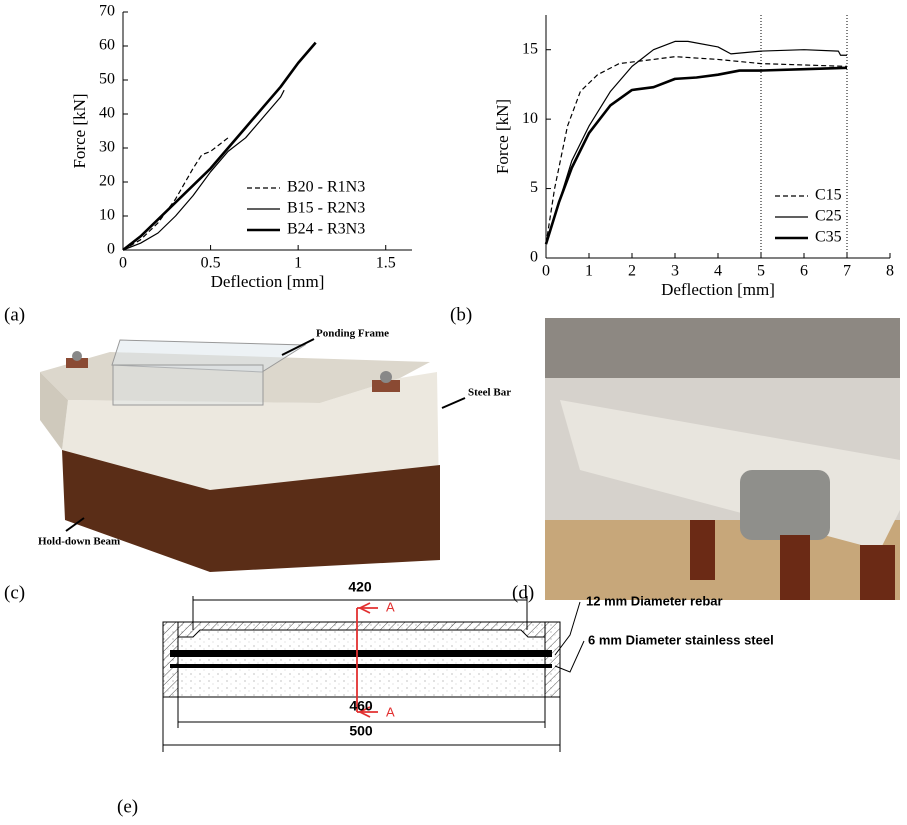 This screenshot has width=907, height=825. Describe the element at coordinates (54, 411) in the screenshot. I see `concrete-side` at that location.